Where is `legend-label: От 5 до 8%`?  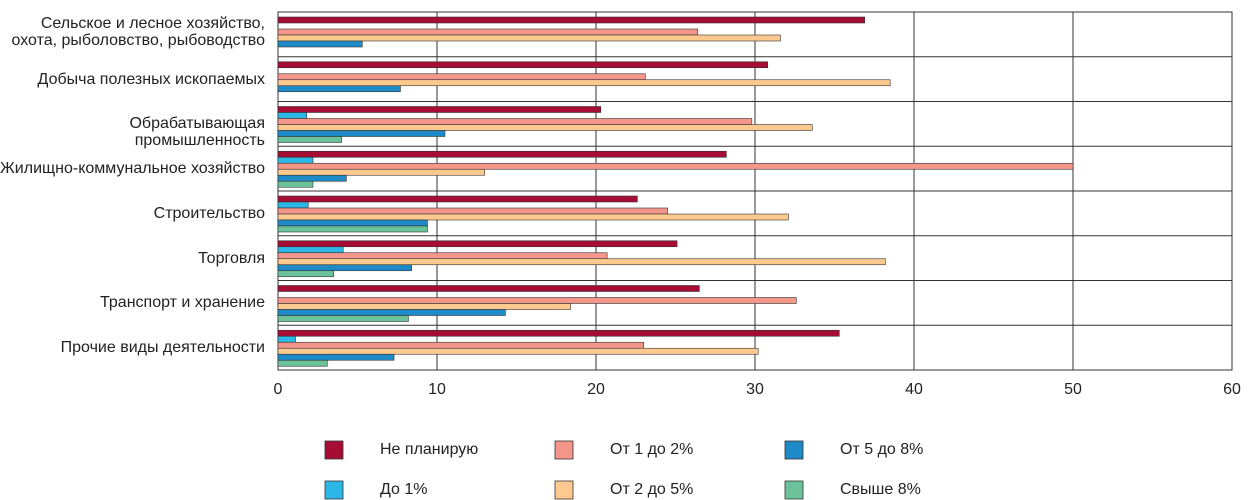
legend-label: От 5 до 8% is located at coordinates (881, 449).